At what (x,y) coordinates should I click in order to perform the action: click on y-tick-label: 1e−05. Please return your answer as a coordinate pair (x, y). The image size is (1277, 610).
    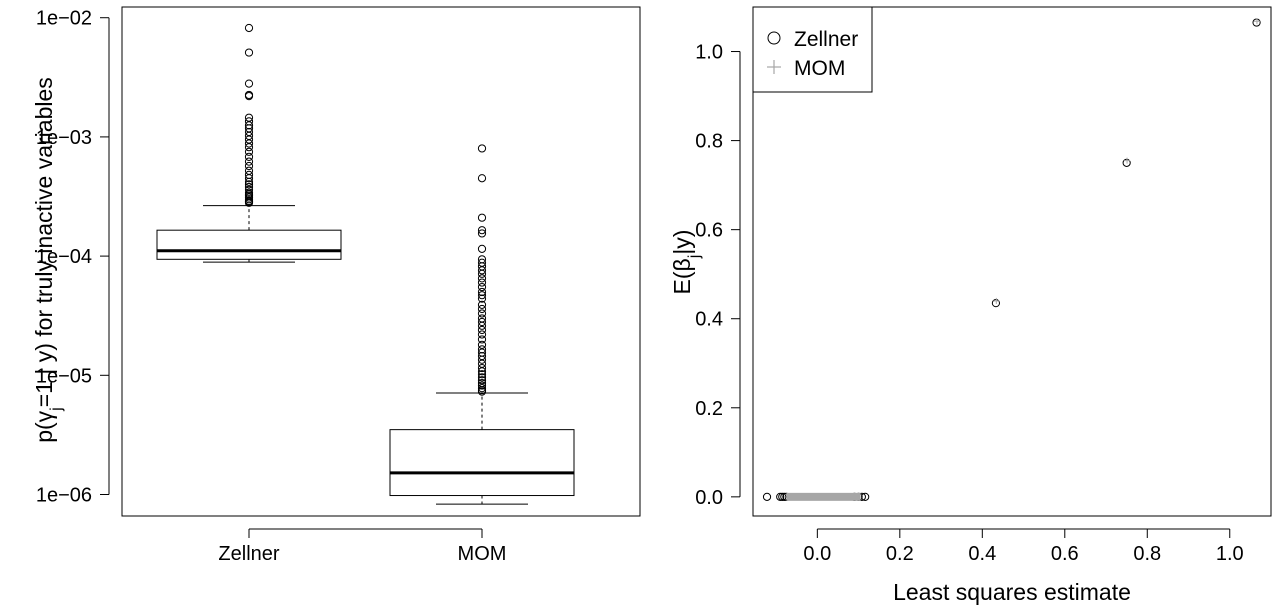
    Looking at the image, I should click on (64, 376).